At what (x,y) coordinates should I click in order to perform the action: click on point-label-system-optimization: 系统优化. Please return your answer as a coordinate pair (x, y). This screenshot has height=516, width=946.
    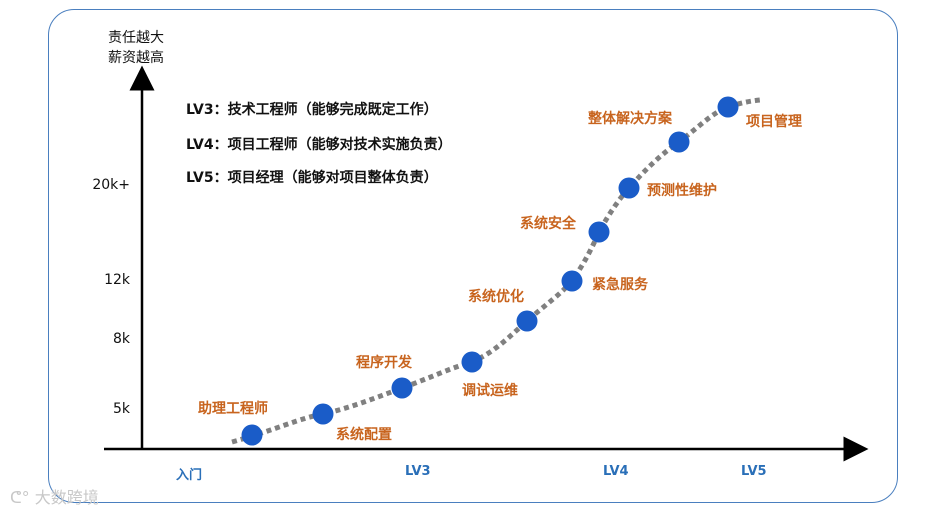
    Looking at the image, I should click on (496, 297).